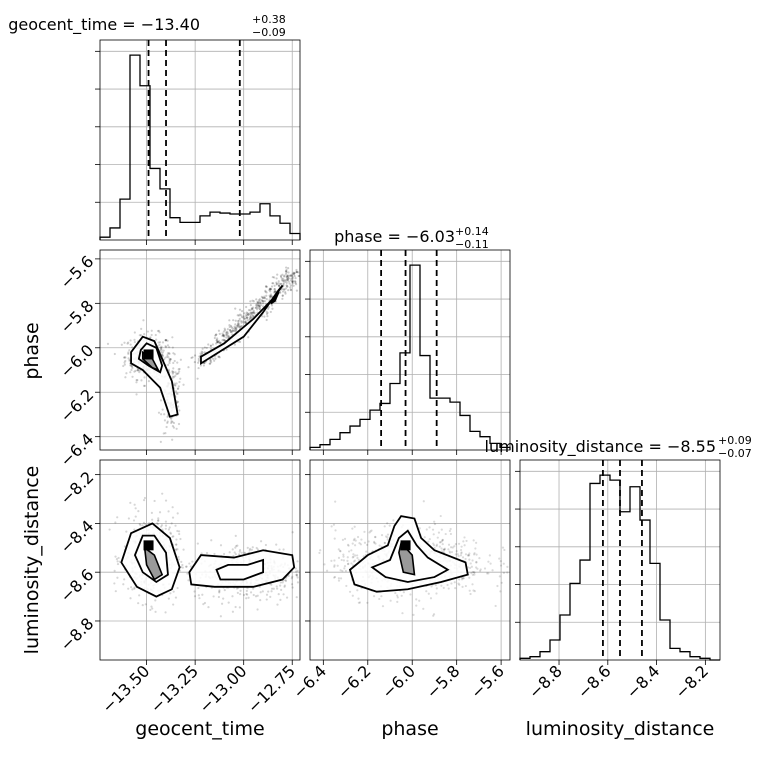 Image resolution: width=760 pixels, height=760 pixels. I want to click on frame-ld-vs-geocent-time, so click(200, 560).